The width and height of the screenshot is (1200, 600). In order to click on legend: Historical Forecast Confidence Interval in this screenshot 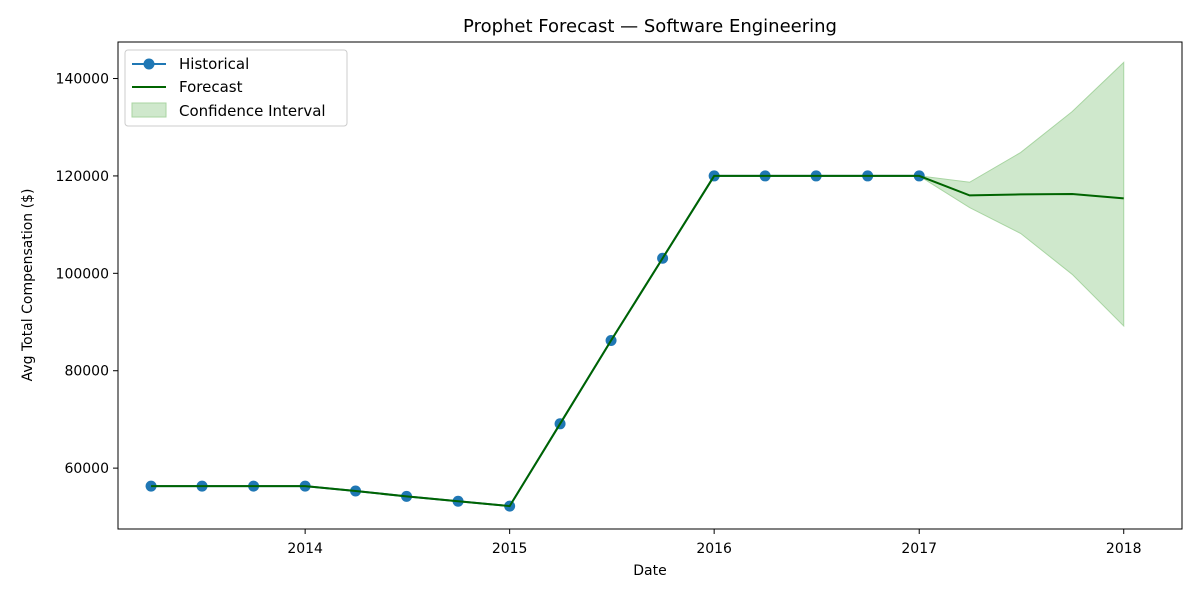, I will do `click(236, 88)`.